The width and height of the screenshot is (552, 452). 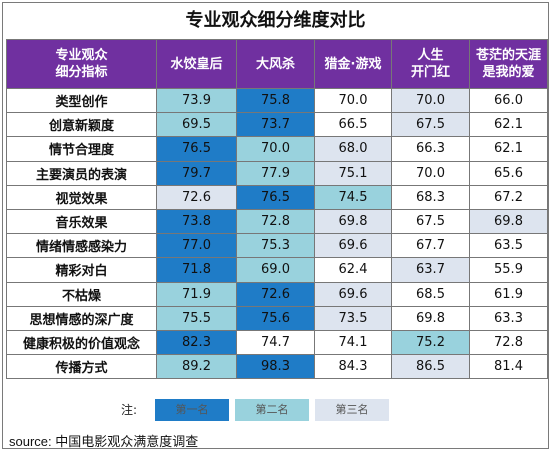 I want to click on score-cell: 77.9, so click(x=275, y=173).